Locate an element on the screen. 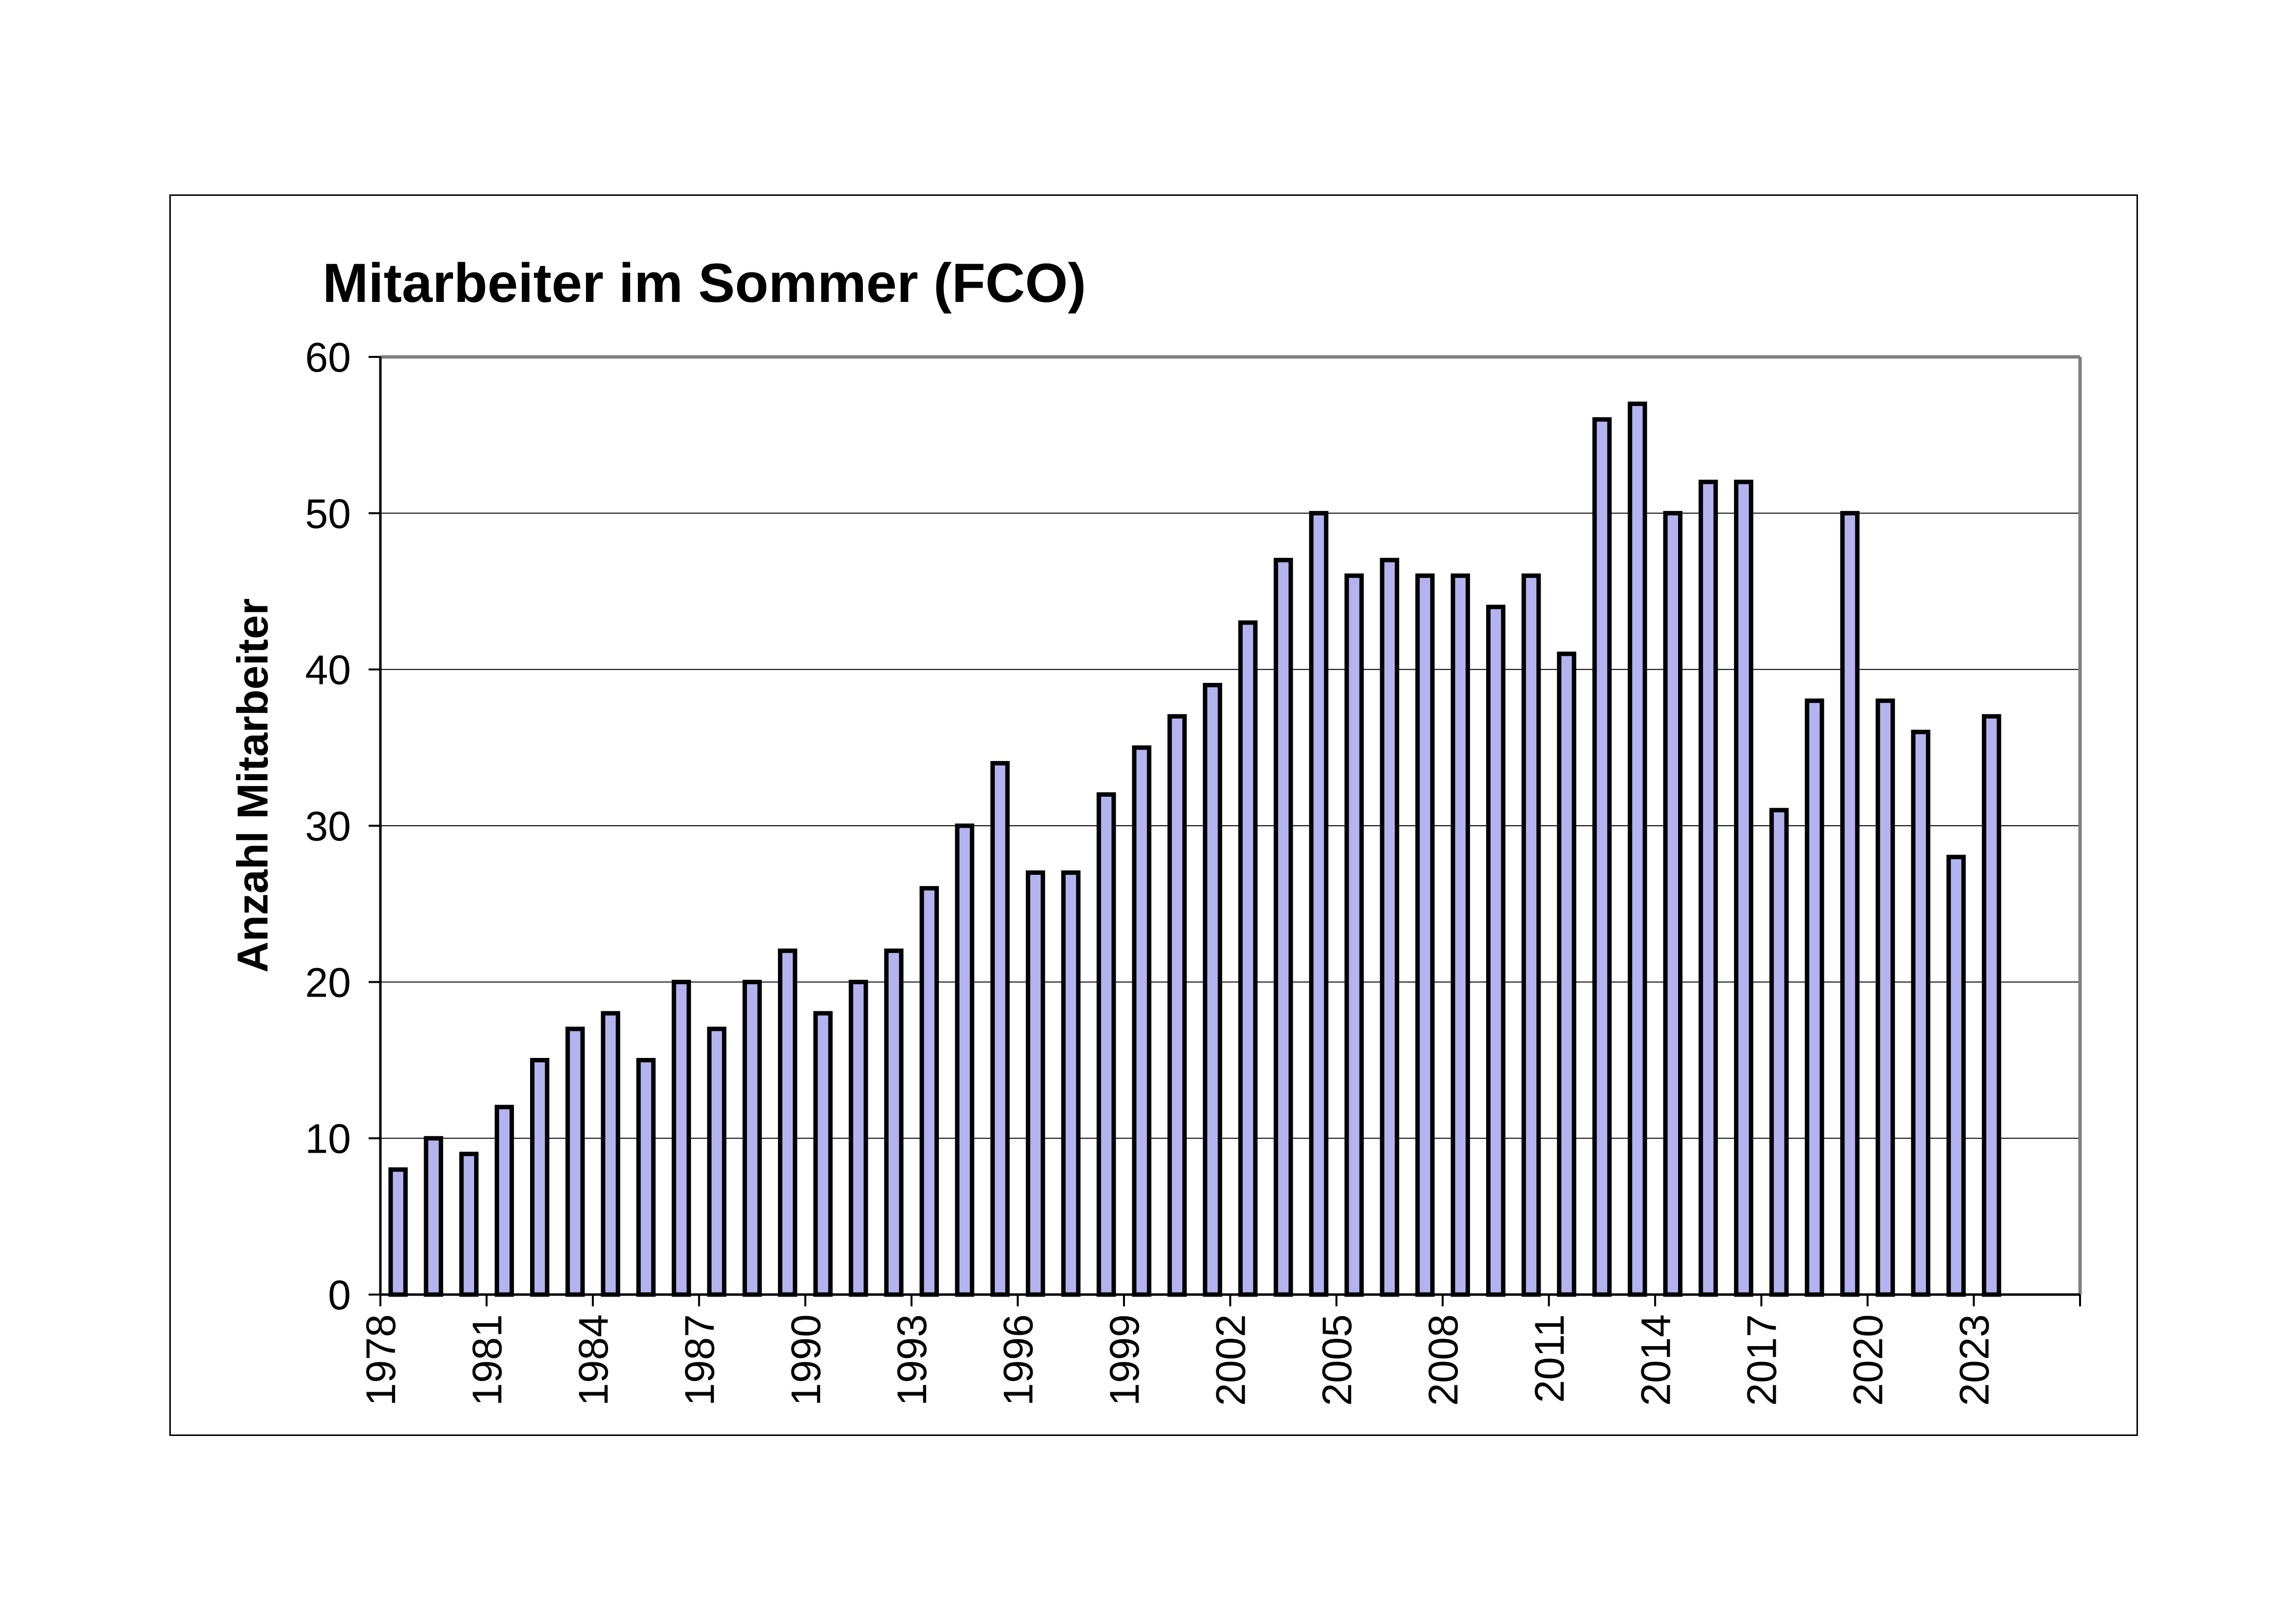  y-tick-label: 20 is located at coordinates (328, 982).